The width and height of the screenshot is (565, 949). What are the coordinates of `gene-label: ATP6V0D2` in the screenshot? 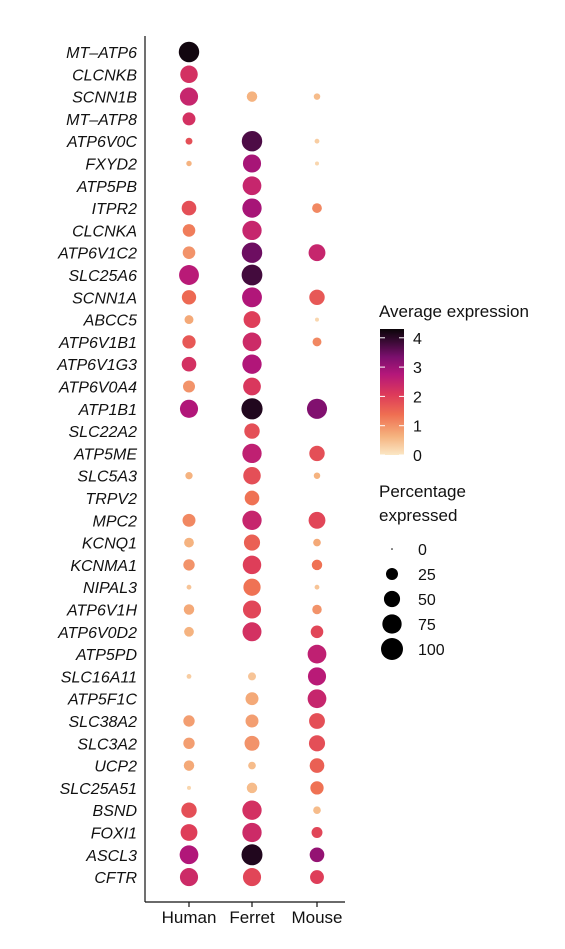 It's located at (97, 633).